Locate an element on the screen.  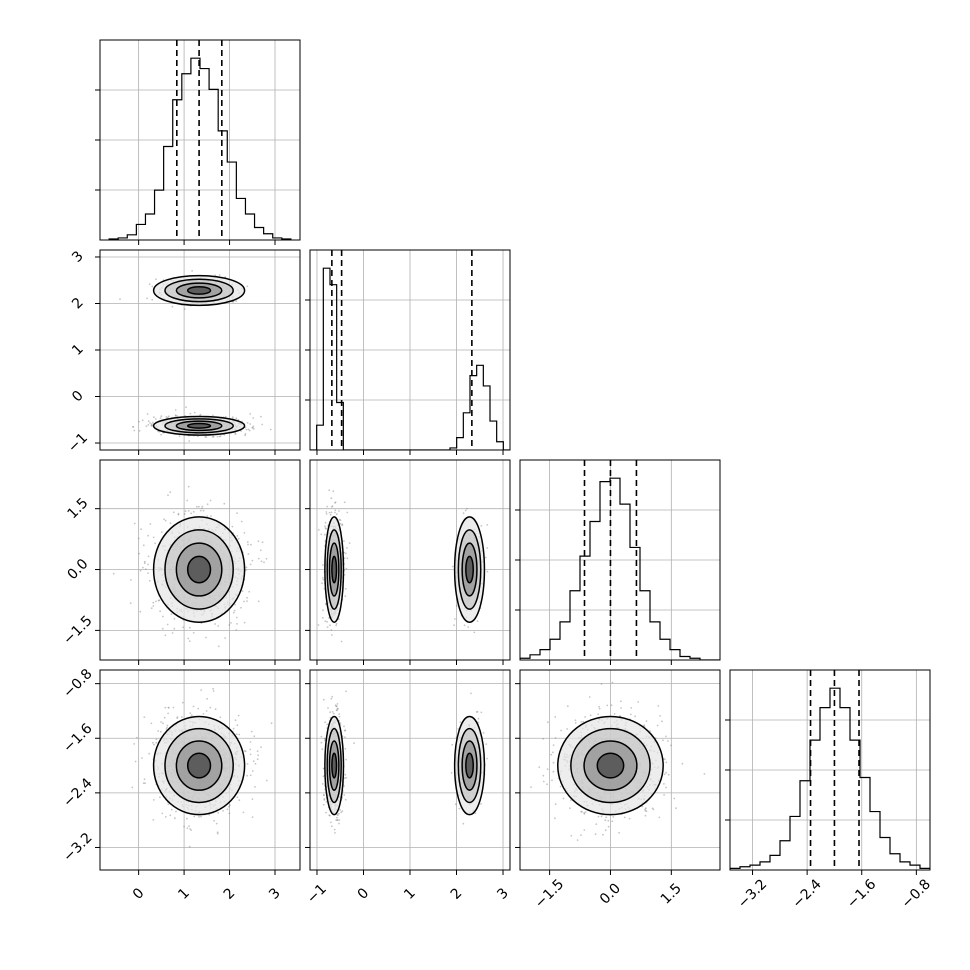
x-tick-label: 3 is located at coordinates (275, 894).